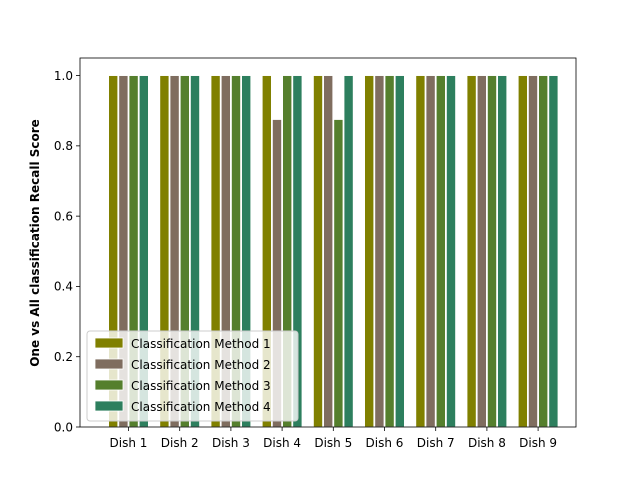  I want to click on x-tick-label: Dish 7, so click(436, 443).